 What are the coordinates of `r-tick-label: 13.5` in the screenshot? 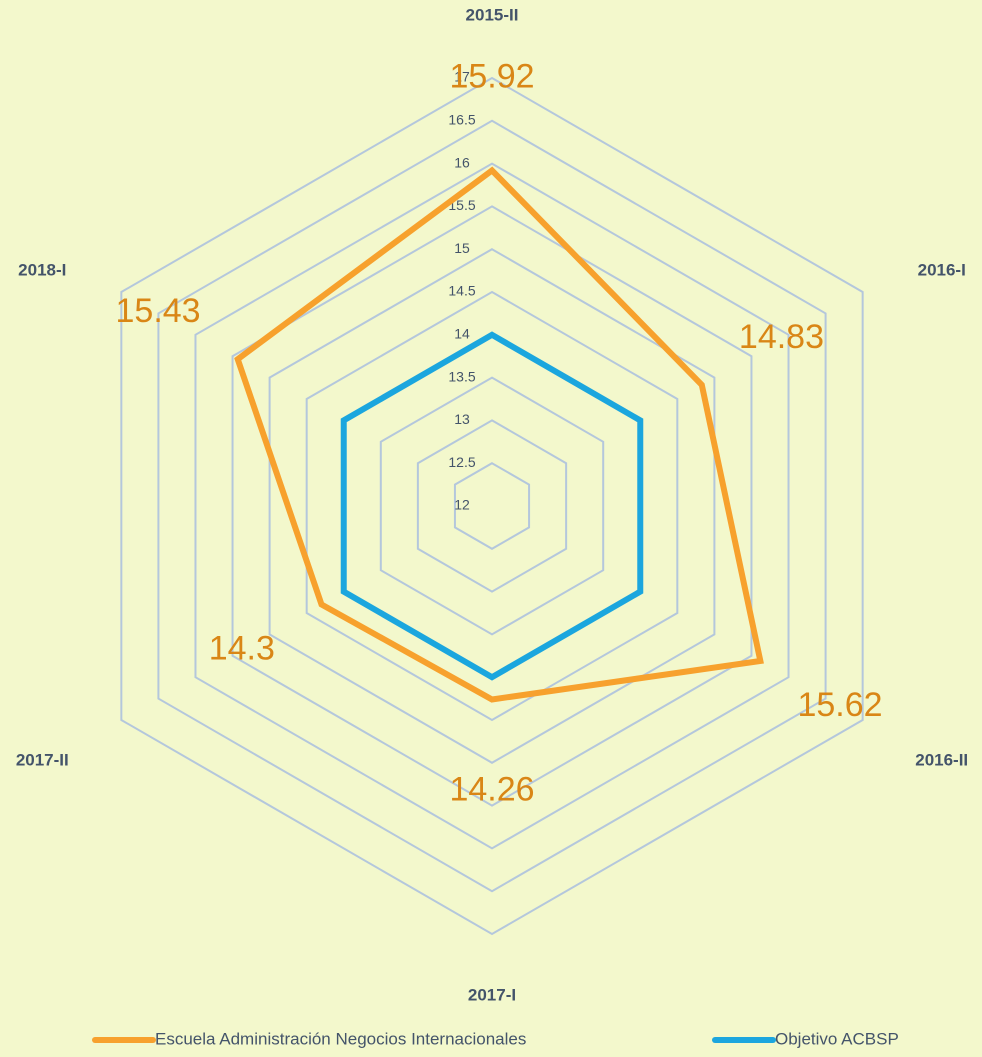 It's located at (461, 376).